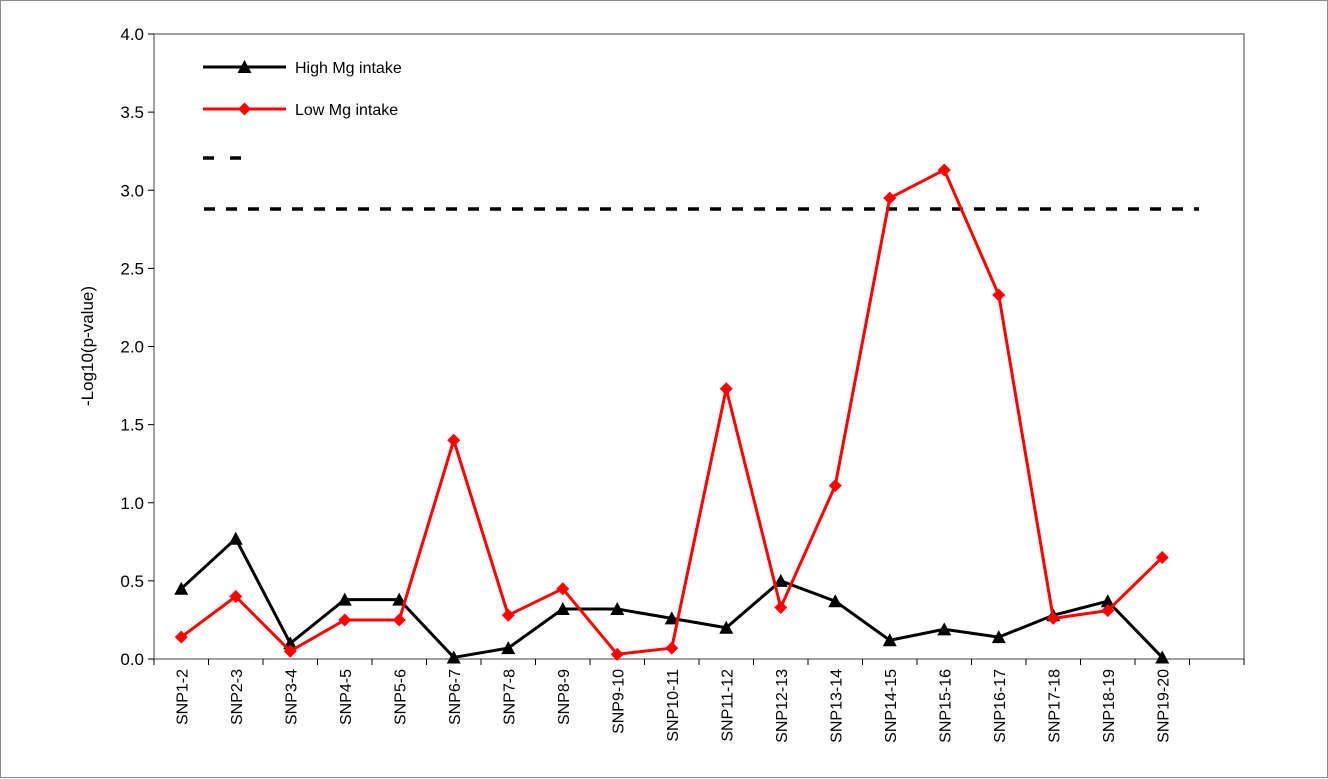 Image resolution: width=1328 pixels, height=779 pixels. I want to click on y-tick-label: 1.0, so click(132, 503).